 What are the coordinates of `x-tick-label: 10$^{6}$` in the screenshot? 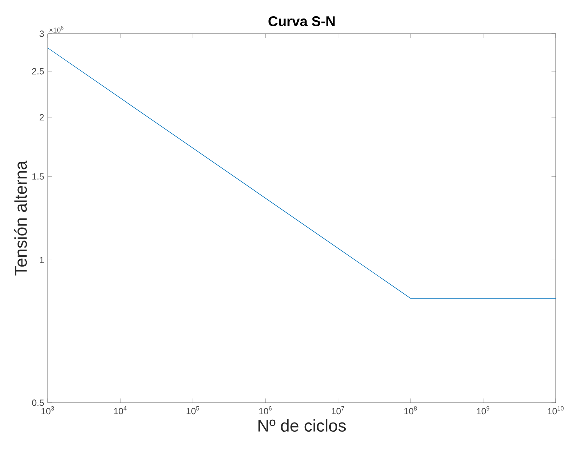 It's located at (265, 410).